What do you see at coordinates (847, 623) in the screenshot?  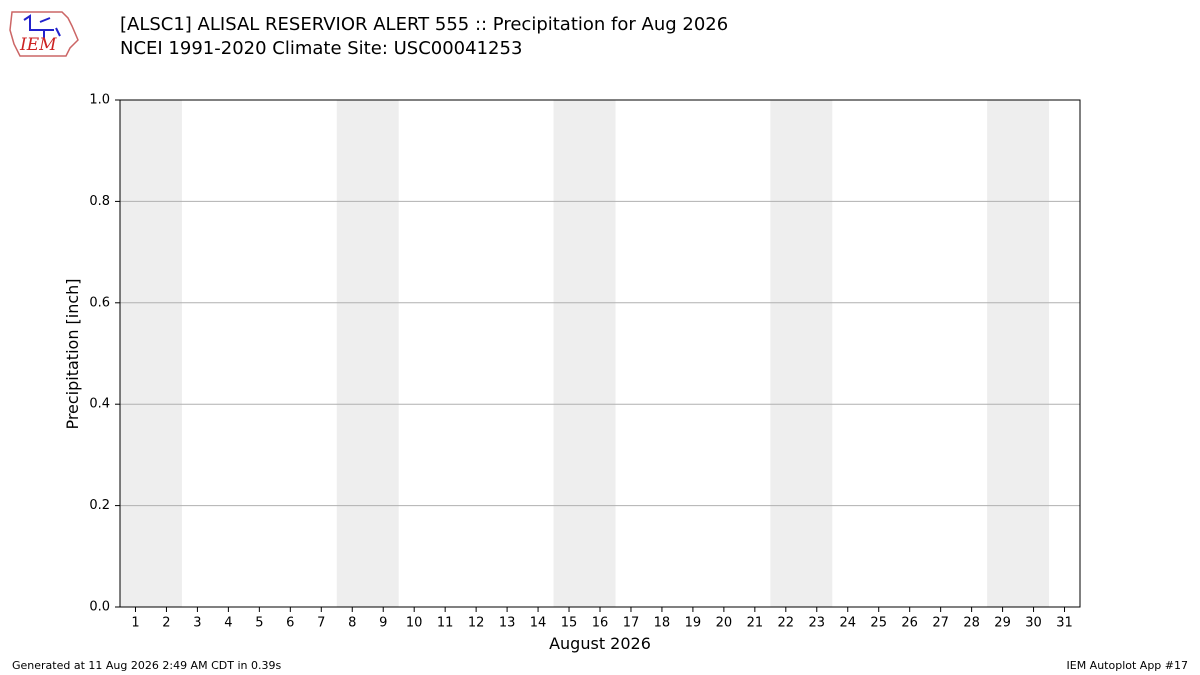 I see `x-tick-label: 24` at bounding box center [847, 623].